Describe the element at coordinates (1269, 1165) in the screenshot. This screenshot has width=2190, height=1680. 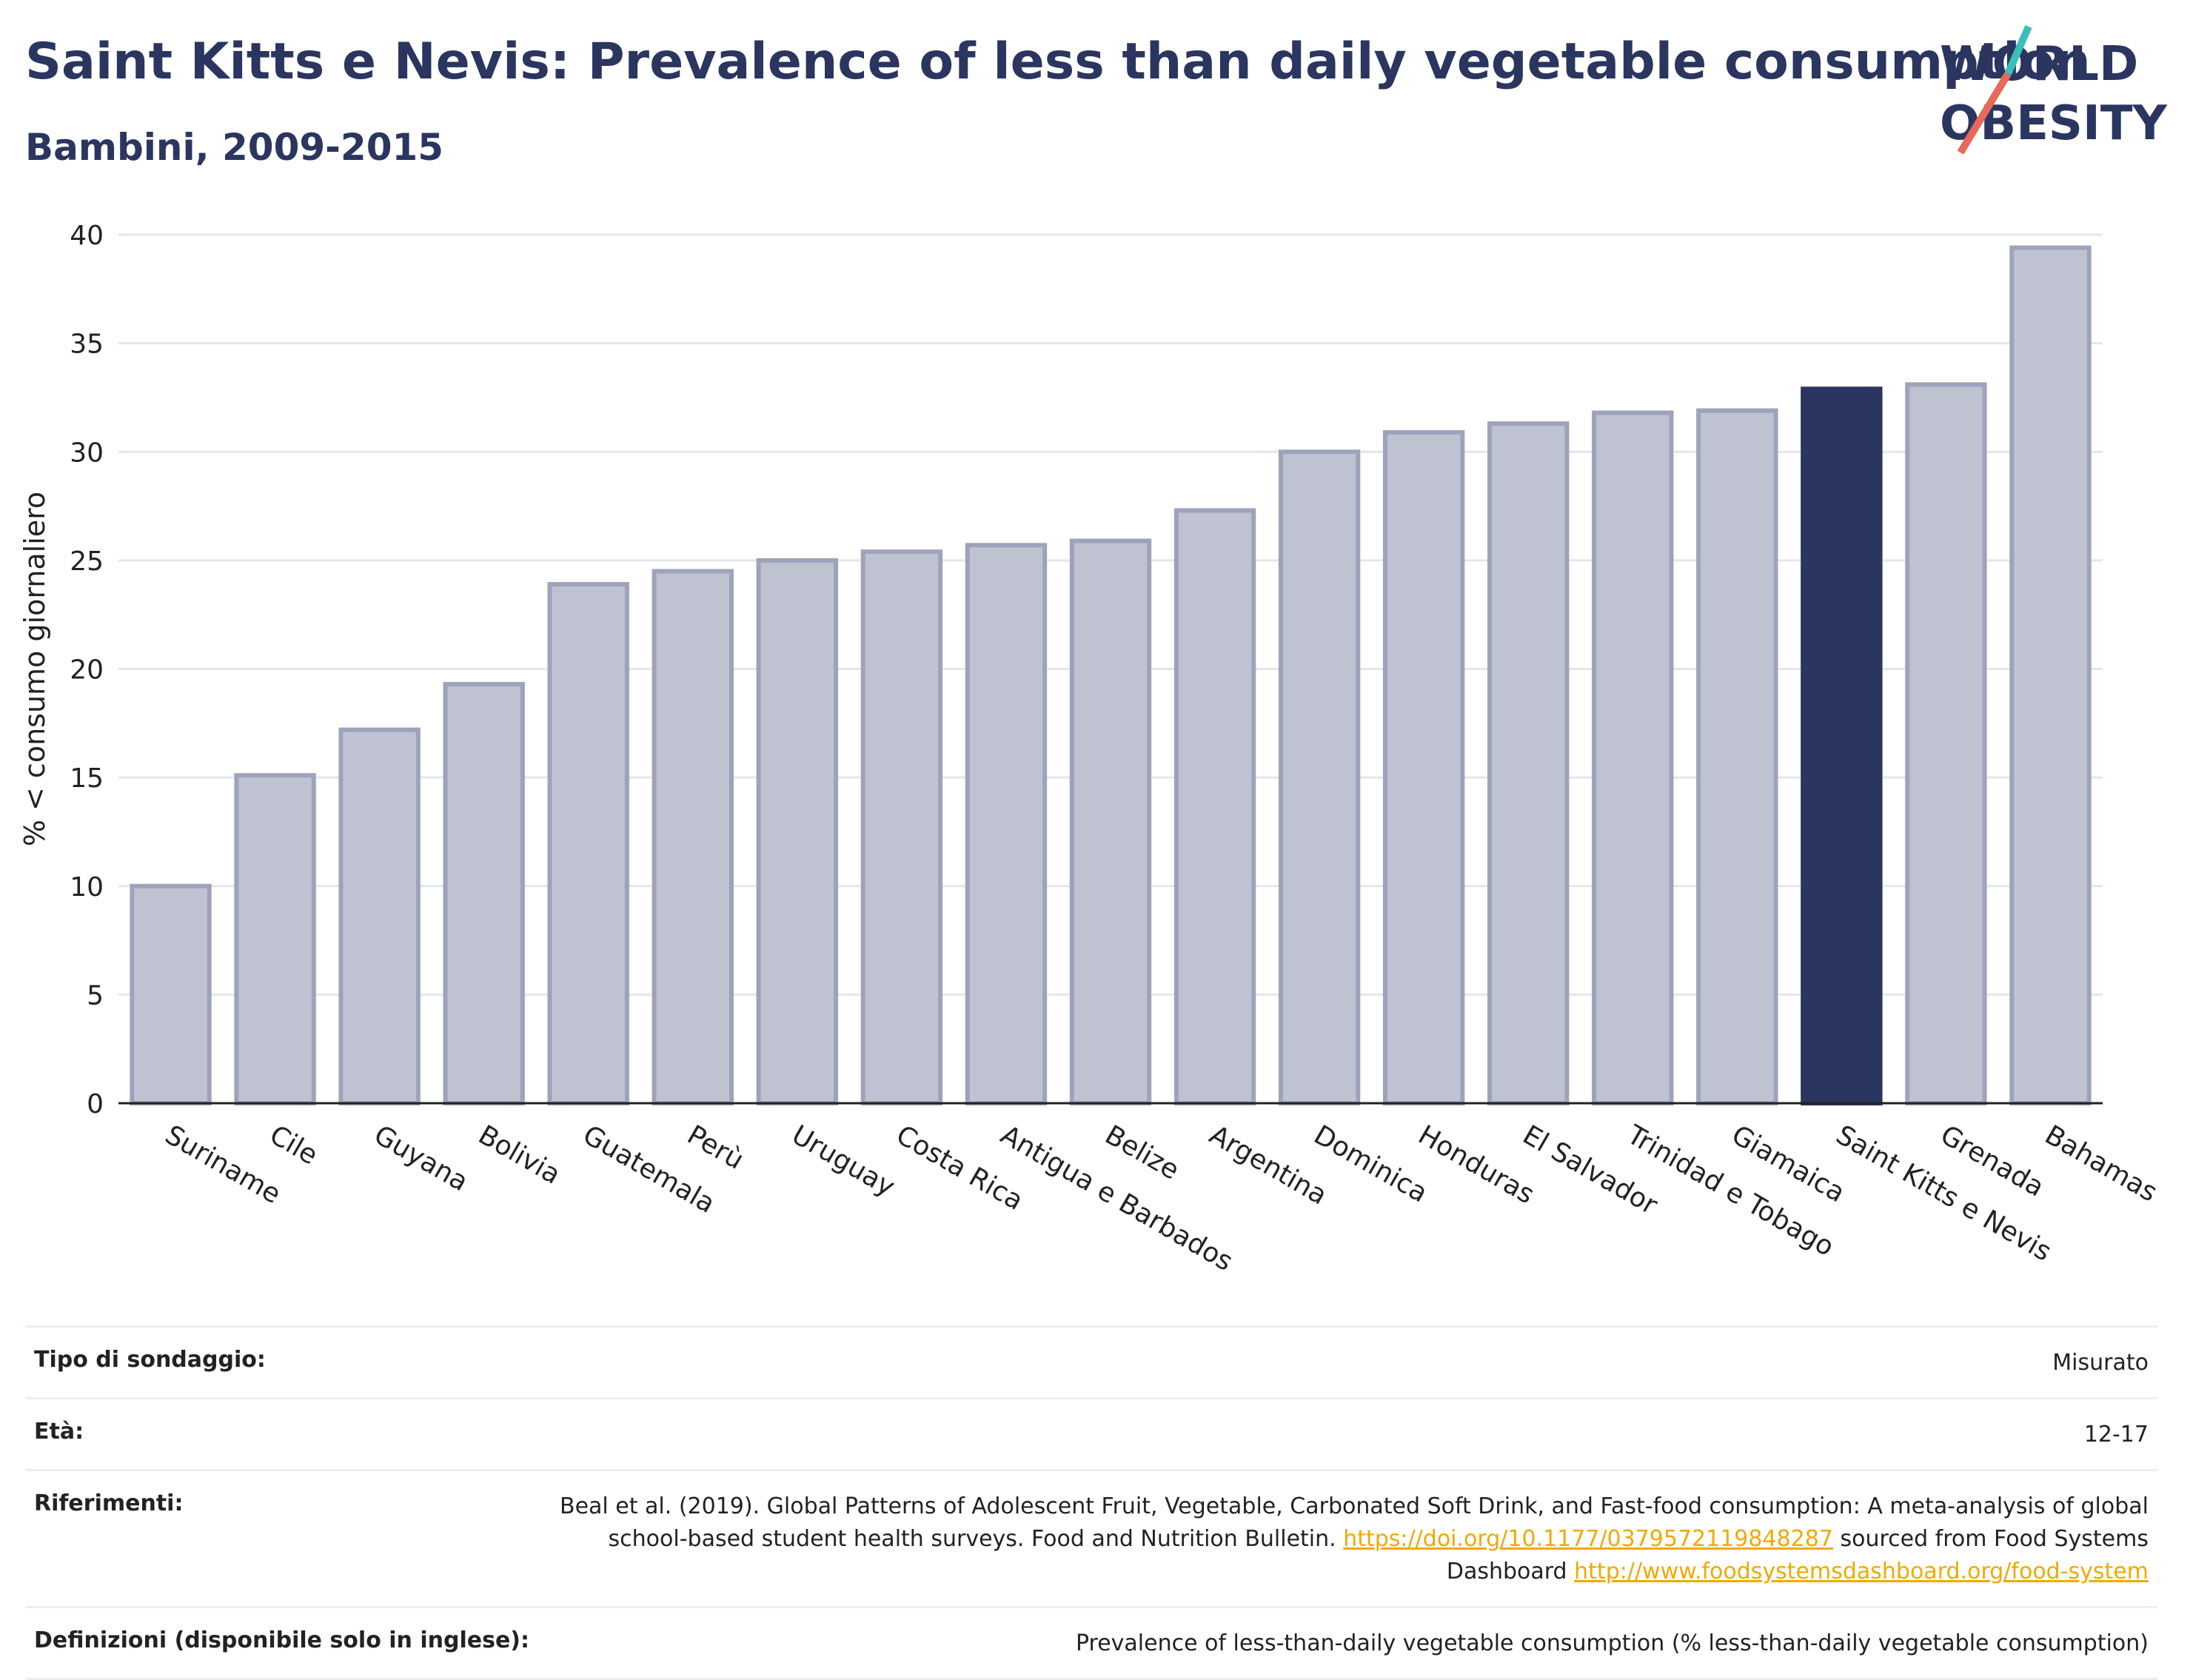
I see `x-tick-label: Argentina` at that location.